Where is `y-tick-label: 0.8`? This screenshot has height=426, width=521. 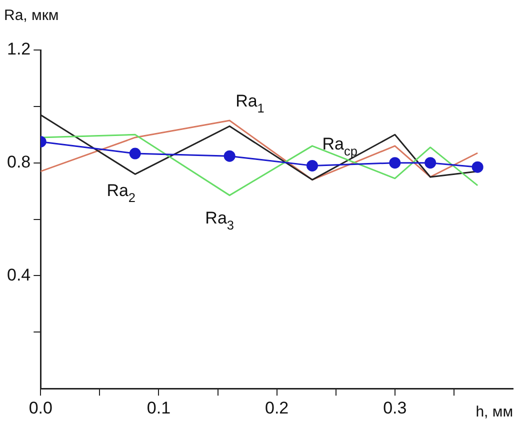 y-tick-label: 0.8 is located at coordinates (18, 162).